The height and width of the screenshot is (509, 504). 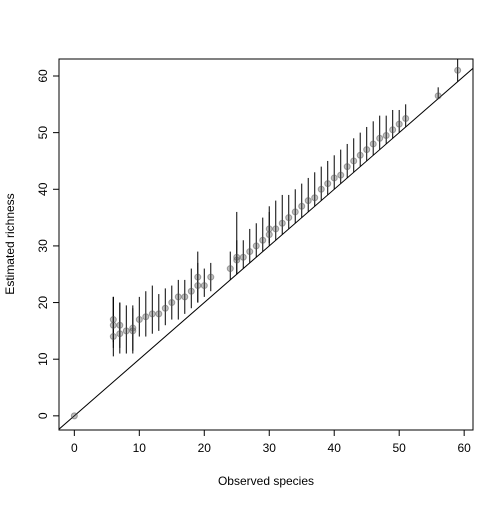 I want to click on x-tick-label: 30, so click(x=270, y=448).